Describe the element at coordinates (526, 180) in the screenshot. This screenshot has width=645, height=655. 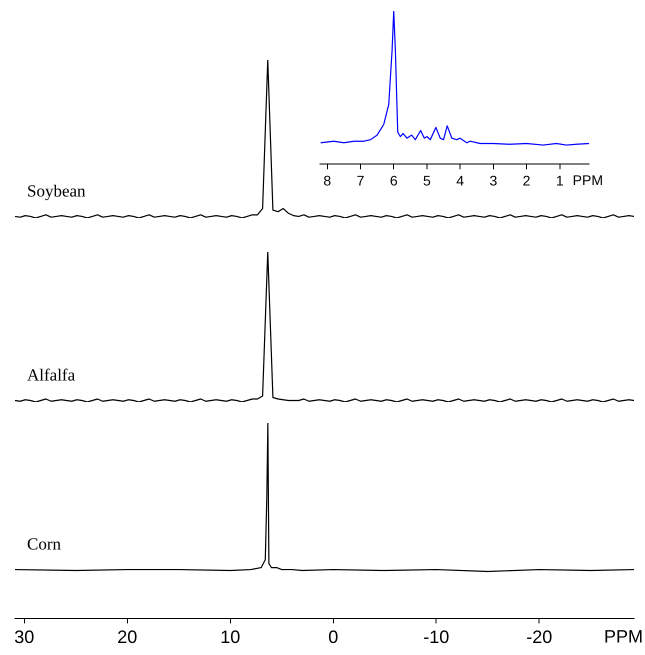
I see `x-tick-label: 2` at that location.